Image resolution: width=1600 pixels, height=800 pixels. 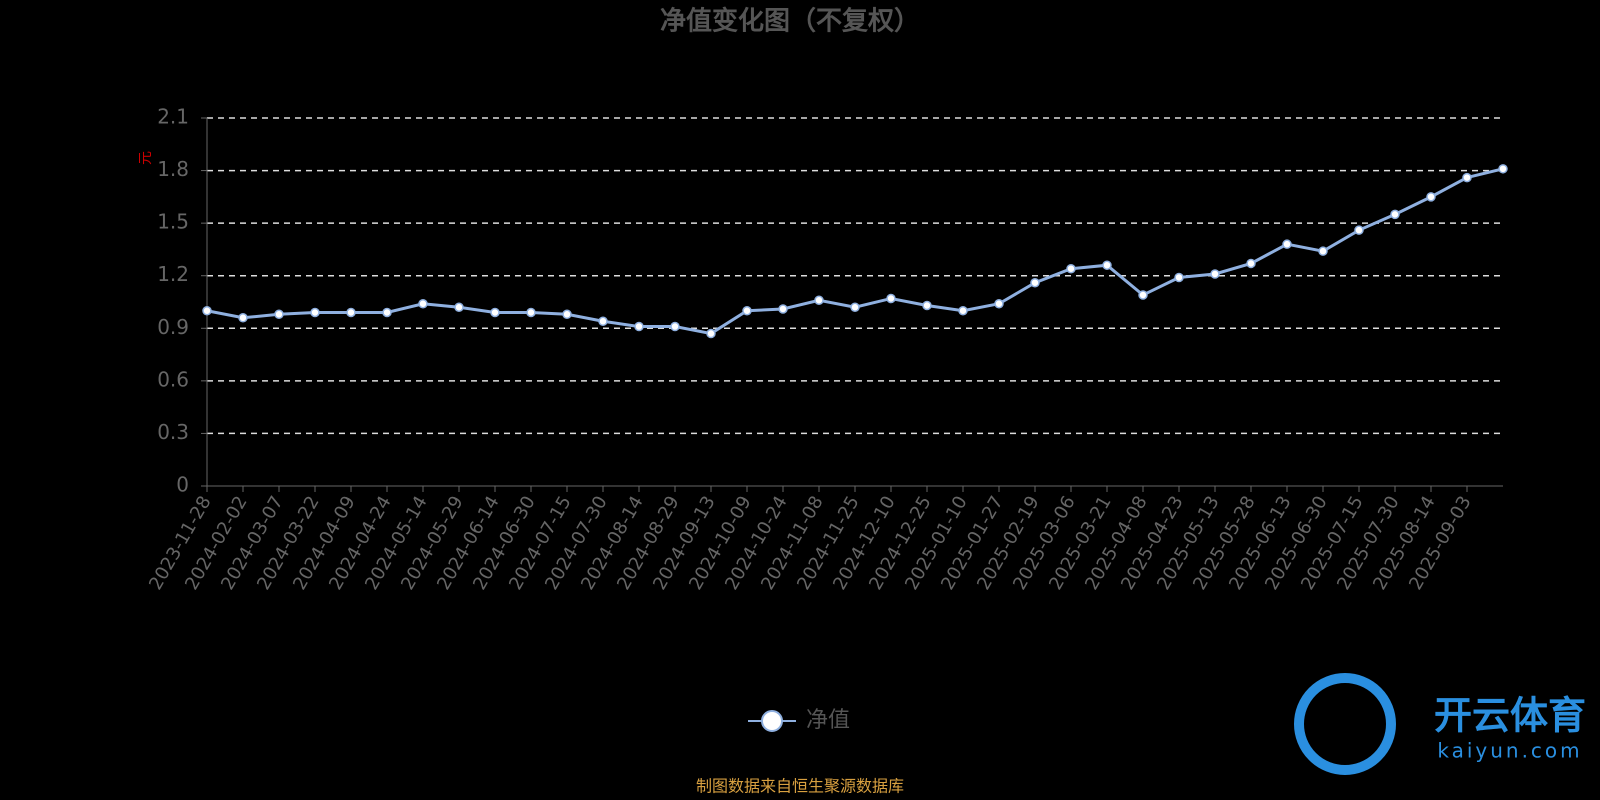 I want to click on y-axis-label: 元, so click(x=146, y=158).